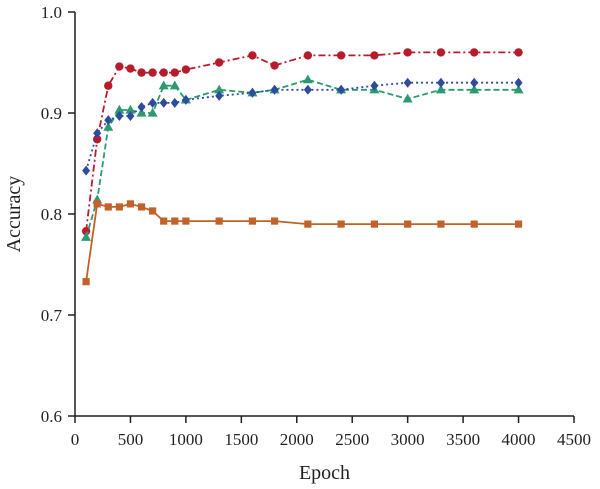 The height and width of the screenshot is (489, 600). I want to click on x-tick-label: 2500, so click(352, 439).